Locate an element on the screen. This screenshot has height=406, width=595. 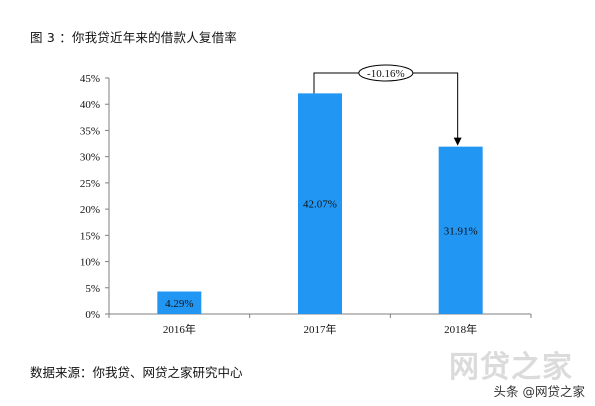
watermark-caption: 头条 @网贷之家 is located at coordinates (539, 391).